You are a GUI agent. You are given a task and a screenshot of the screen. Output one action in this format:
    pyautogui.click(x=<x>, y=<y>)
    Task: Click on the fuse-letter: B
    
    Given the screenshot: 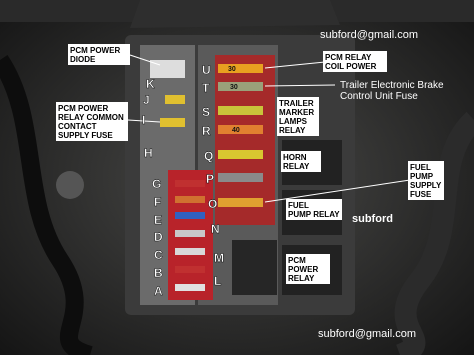 What is the action you would take?
    pyautogui.click(x=158, y=273)
    